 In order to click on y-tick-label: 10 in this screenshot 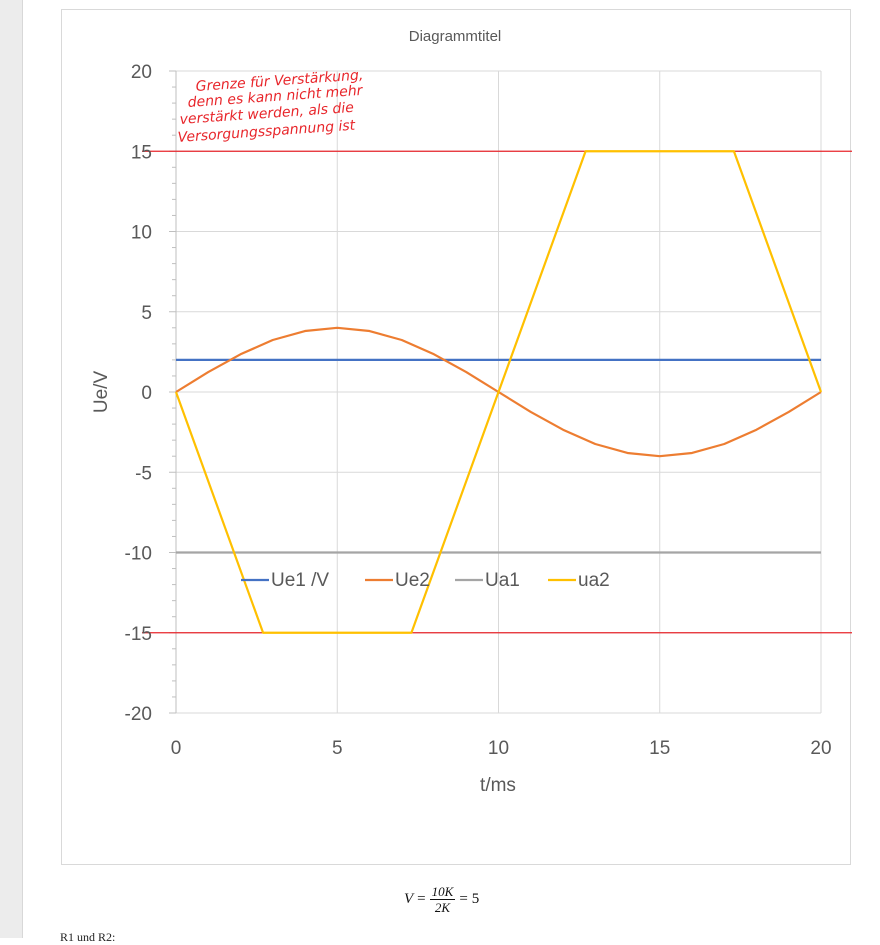, I will do `click(141, 233)`.